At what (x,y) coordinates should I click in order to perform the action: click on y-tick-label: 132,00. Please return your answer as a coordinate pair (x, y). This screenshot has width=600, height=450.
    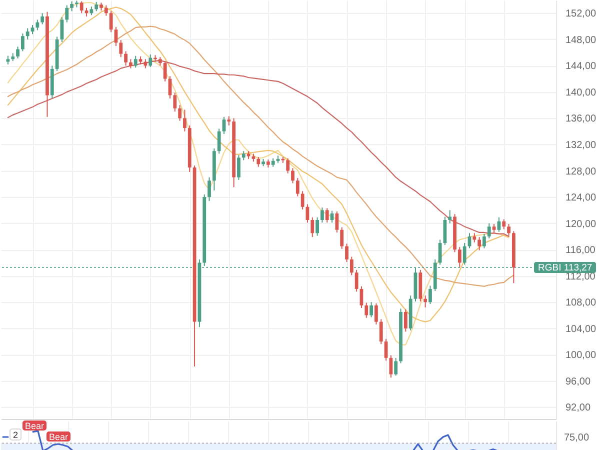
    Looking at the image, I should click on (581, 145).